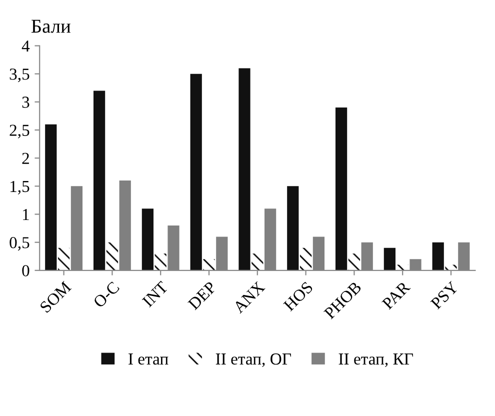 The width and height of the screenshot is (495, 416). Describe the element at coordinates (148, 359) in the screenshot. I see `legend-label: I етап` at that location.